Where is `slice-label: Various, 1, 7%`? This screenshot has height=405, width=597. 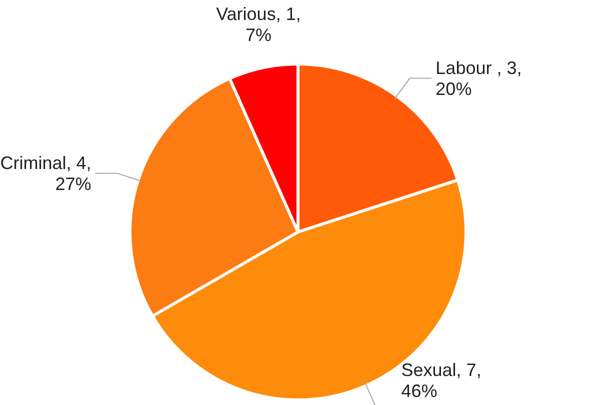
slice-label: Various, 1, 7% is located at coordinates (258, 24).